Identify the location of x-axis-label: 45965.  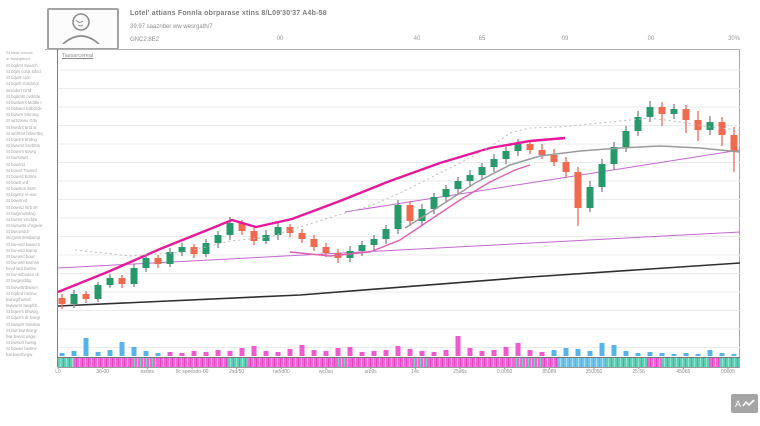
(683, 372).